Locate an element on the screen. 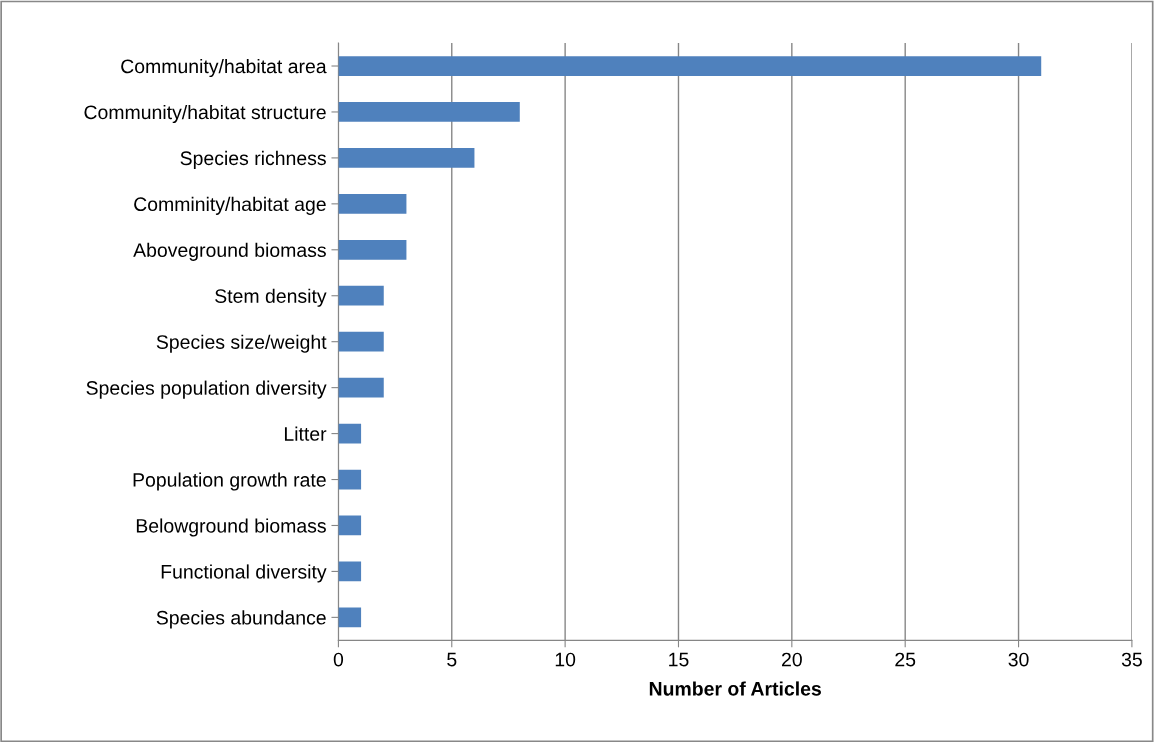 The image size is (1155, 742). y-tick-label: Stem density is located at coordinates (271, 297).